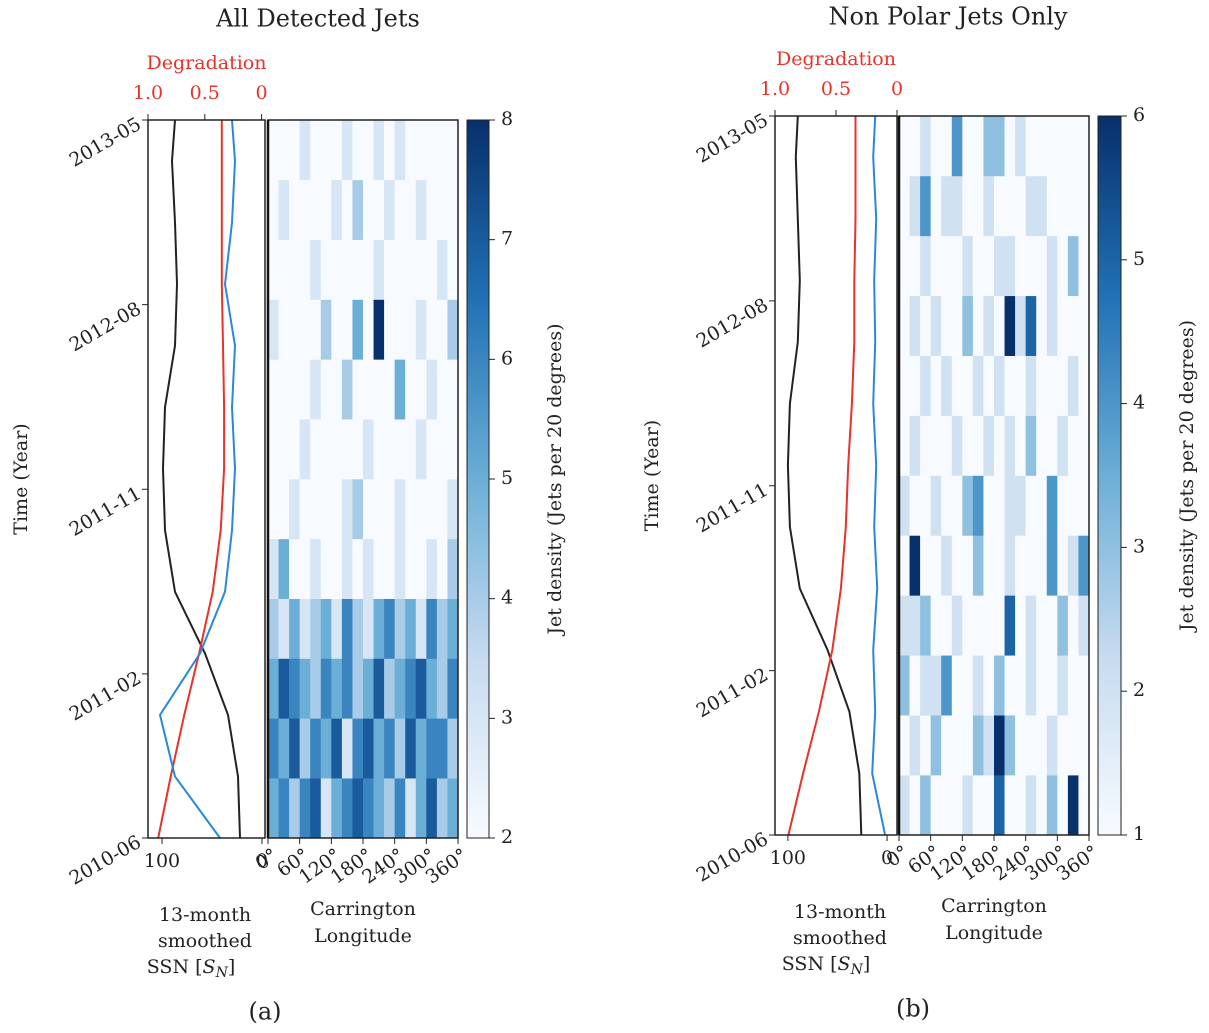 The height and width of the screenshot is (1033, 1209). I want to click on plot-frame, so click(836, 475).